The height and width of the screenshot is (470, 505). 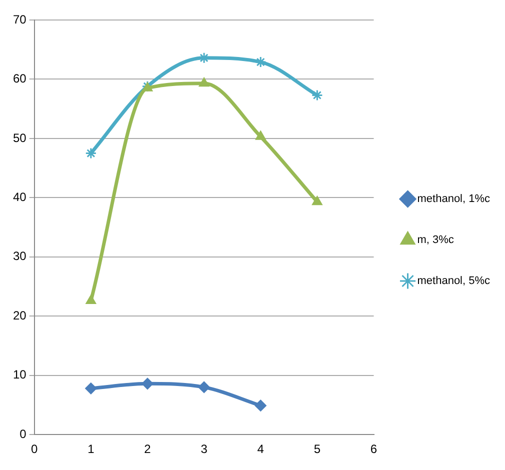 I want to click on x-tick-label: 4, so click(x=260, y=449).